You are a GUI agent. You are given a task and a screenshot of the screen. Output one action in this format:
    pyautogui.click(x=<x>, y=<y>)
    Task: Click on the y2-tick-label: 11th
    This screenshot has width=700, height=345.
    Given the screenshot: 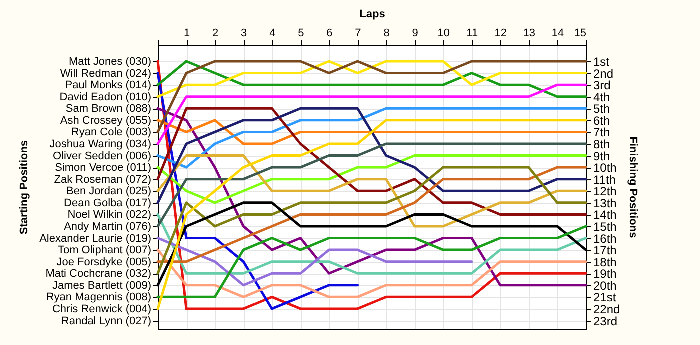 What is the action you would take?
    pyautogui.click(x=605, y=179)
    